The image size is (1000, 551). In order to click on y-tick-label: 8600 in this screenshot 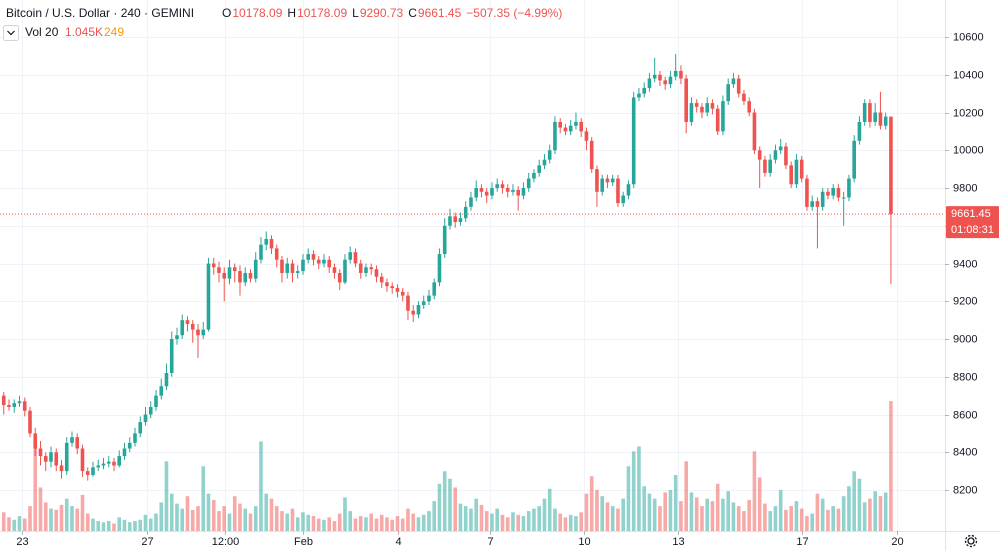, I will do `click(965, 415)`.